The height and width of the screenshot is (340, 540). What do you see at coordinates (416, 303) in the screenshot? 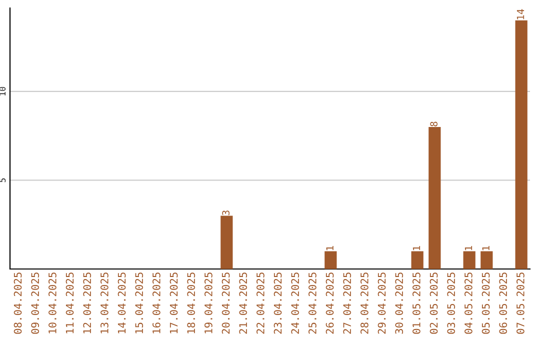
I see `x-tick-label: 01.05.2025` at bounding box center [416, 303].